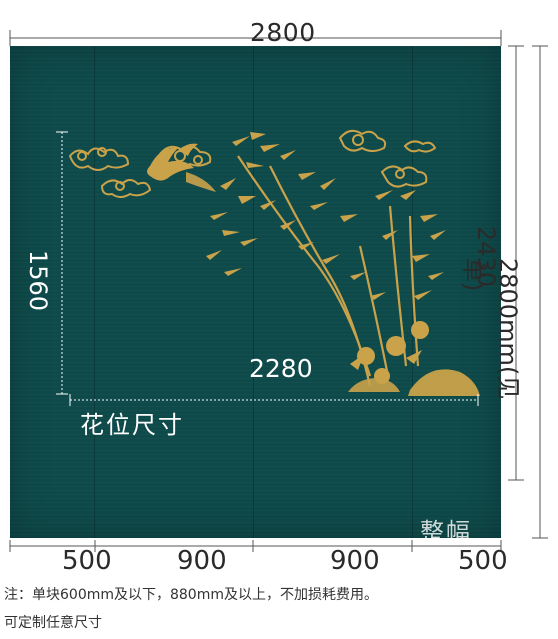 The image size is (558, 639). Describe the element at coordinates (38, 281) in the screenshot. I see `pattern-height-dimension: 1560` at that location.